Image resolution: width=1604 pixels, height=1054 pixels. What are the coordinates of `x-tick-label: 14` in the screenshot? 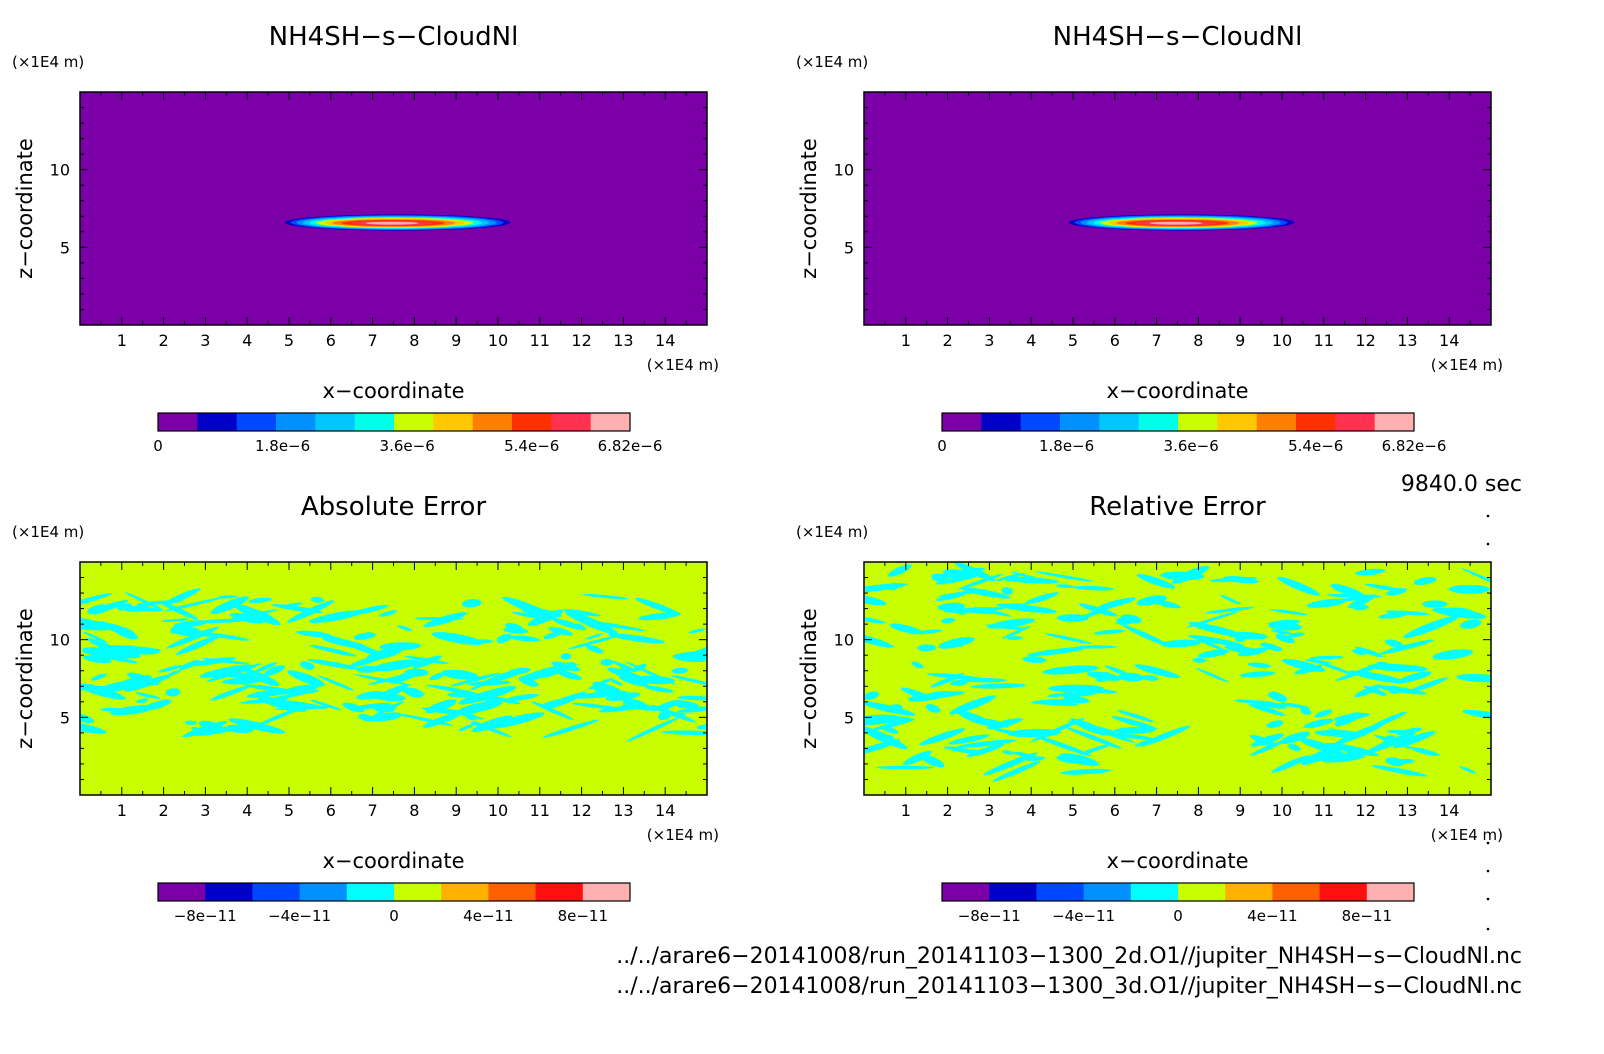 It's located at (665, 810).